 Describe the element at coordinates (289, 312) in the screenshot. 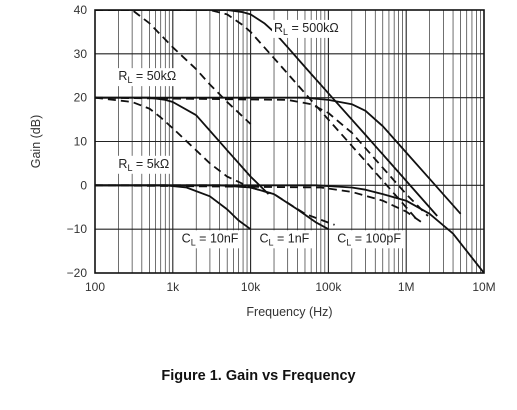

I see `x-axis-title: Frequency (Hz)` at that location.